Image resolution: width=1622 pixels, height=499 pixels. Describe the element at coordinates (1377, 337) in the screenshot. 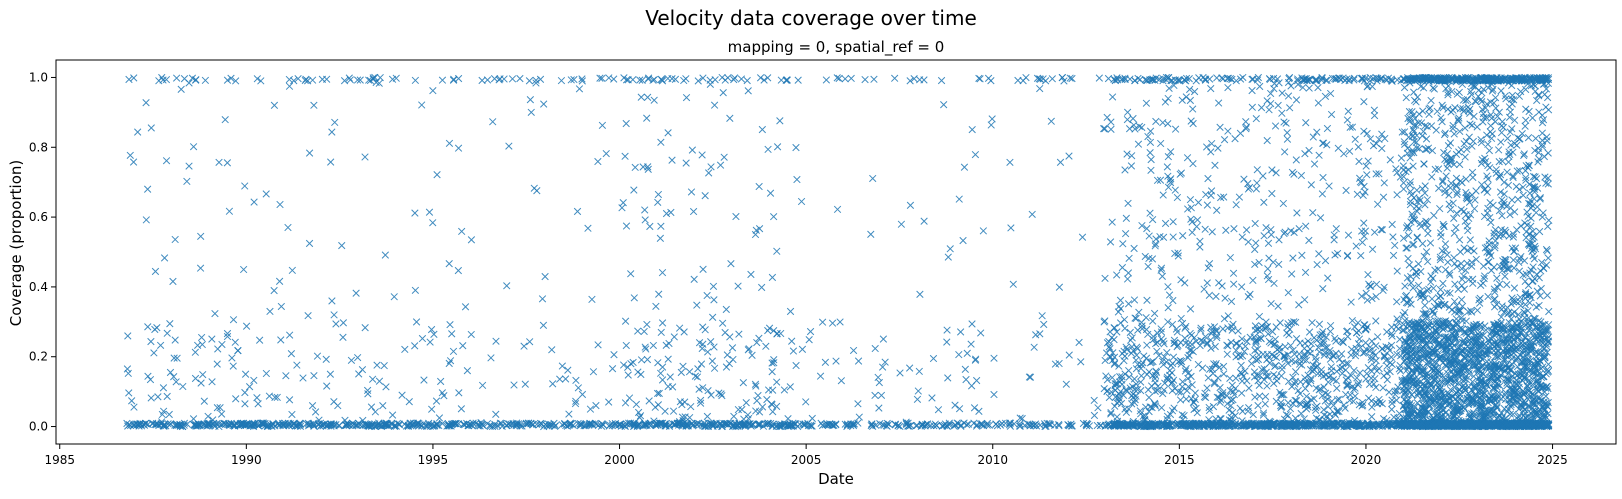

I see `data-point-1940` at that location.